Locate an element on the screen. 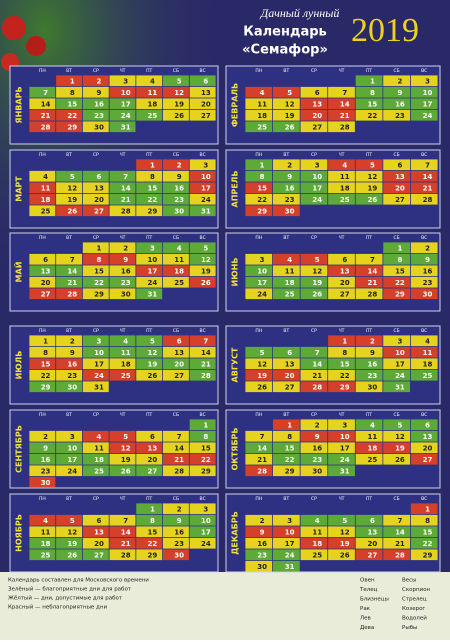  day-number: 27 is located at coordinates (400, 200).